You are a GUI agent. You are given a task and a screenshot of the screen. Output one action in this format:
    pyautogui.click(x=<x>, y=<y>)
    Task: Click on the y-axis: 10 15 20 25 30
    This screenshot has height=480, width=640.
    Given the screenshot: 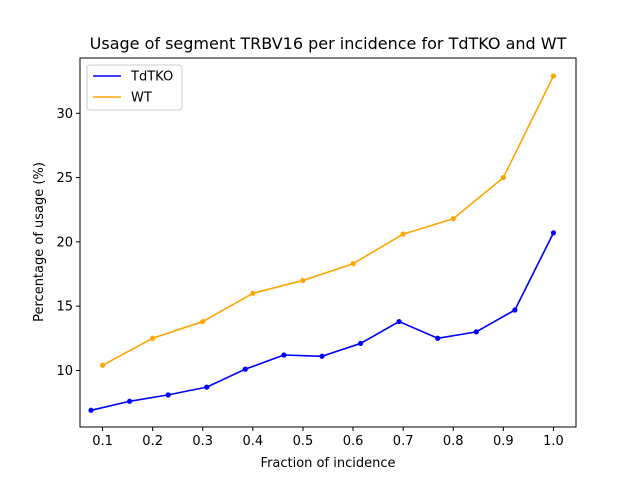 What is the action you would take?
    pyautogui.click(x=68, y=243)
    